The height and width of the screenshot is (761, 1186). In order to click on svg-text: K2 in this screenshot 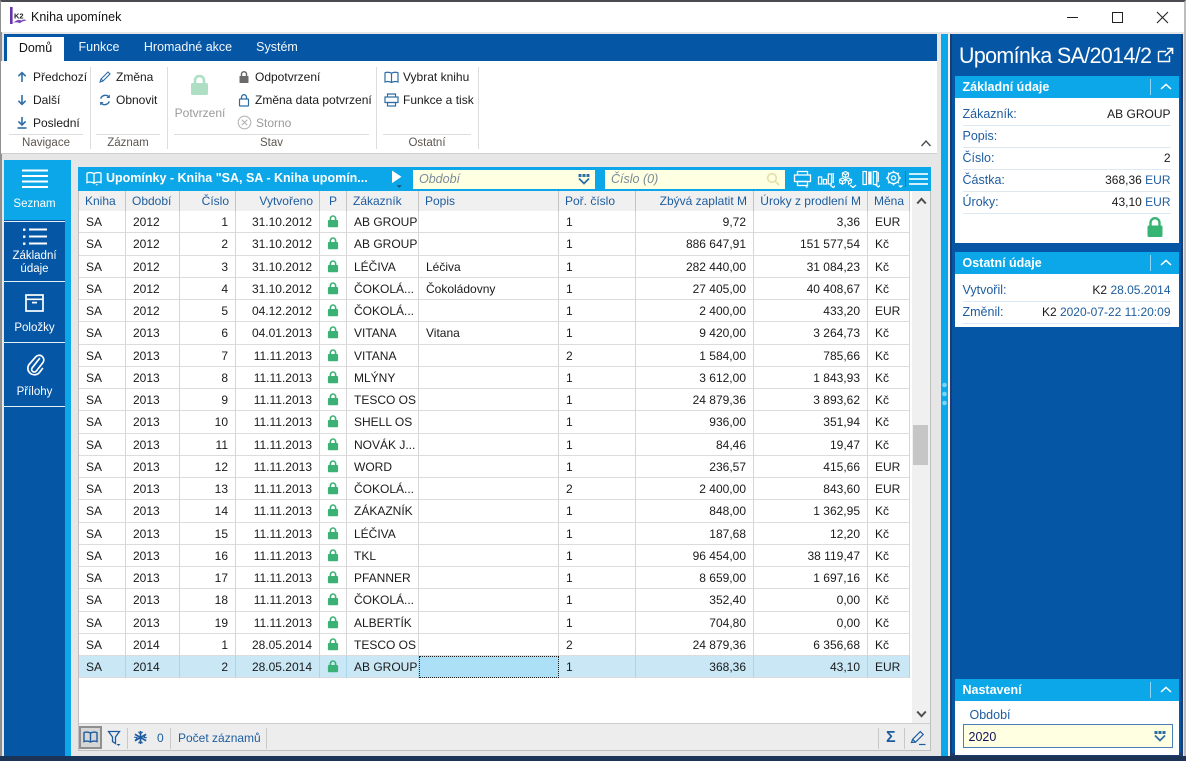, I will do `click(19, 16)`.